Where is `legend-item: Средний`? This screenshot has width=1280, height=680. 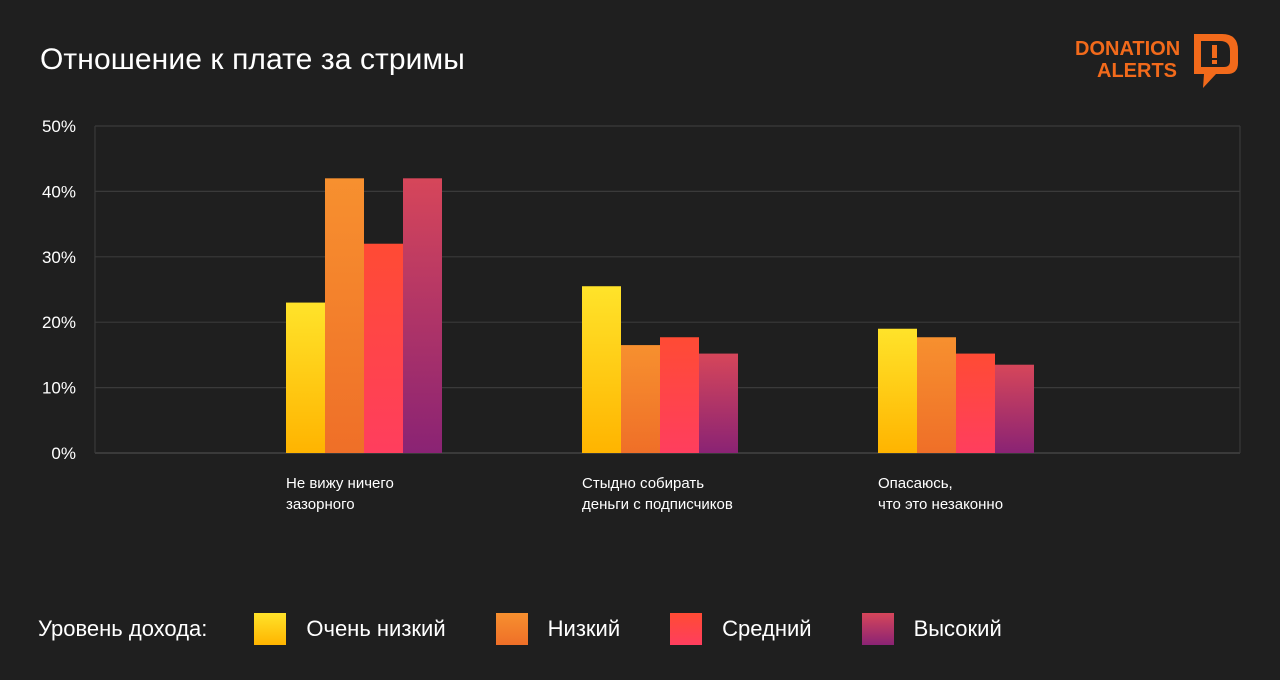 legend-item: Средний is located at coordinates (741, 629).